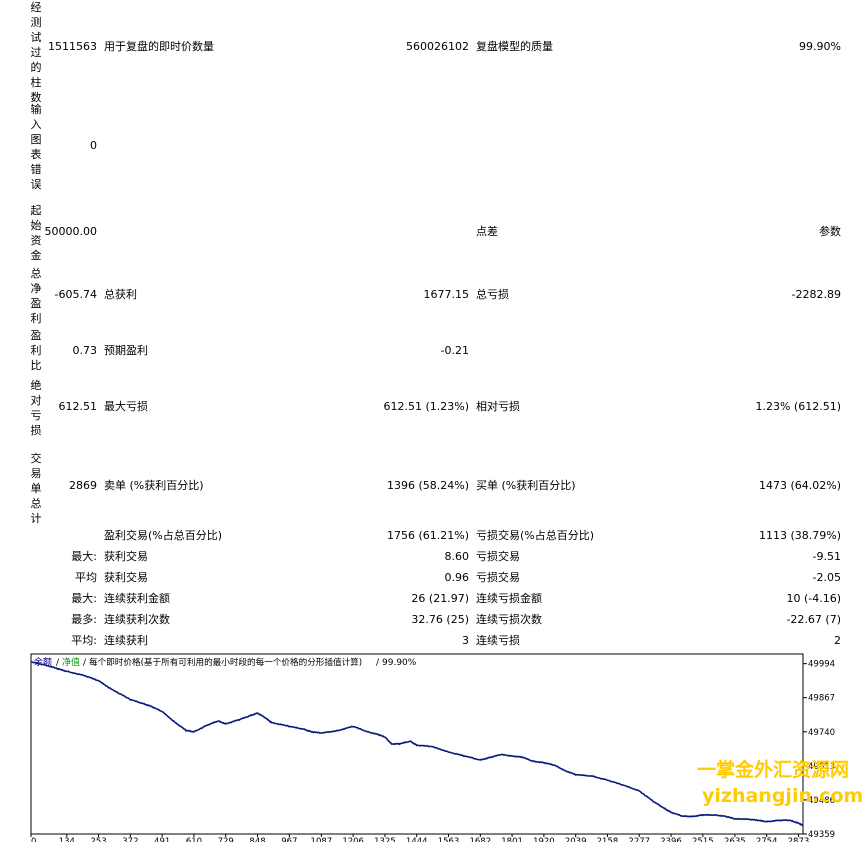  Describe the element at coordinates (84, 640) in the screenshot. I see `stat-prefix: 平均:` at that location.